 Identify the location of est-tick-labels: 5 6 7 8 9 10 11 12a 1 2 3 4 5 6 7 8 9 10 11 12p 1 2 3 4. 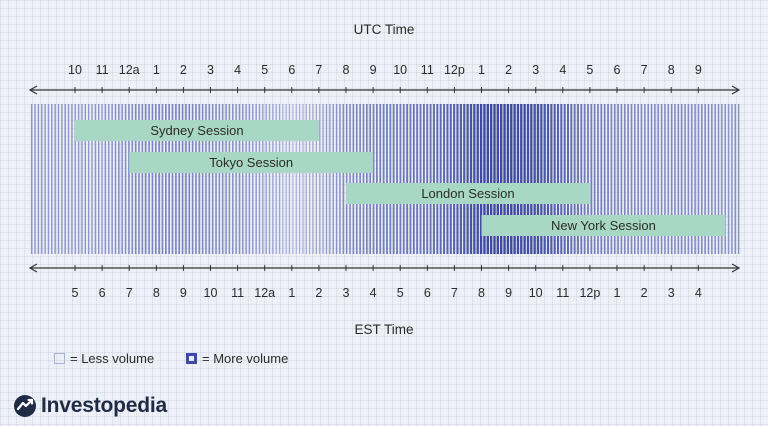
(387, 293).